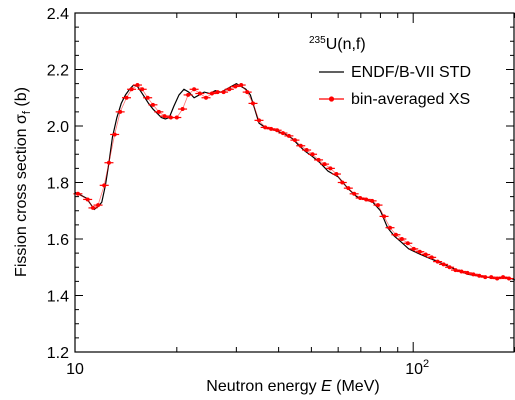 The height and width of the screenshot is (400, 515). I want to click on y-tick-label: 2.0, so click(58, 127).